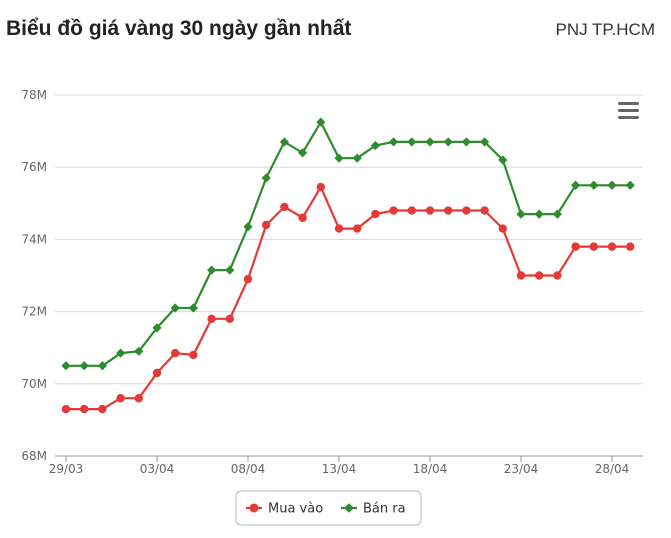 This screenshot has height=538, width=671. I want to click on x-tick-label: 03/04, so click(157, 469).